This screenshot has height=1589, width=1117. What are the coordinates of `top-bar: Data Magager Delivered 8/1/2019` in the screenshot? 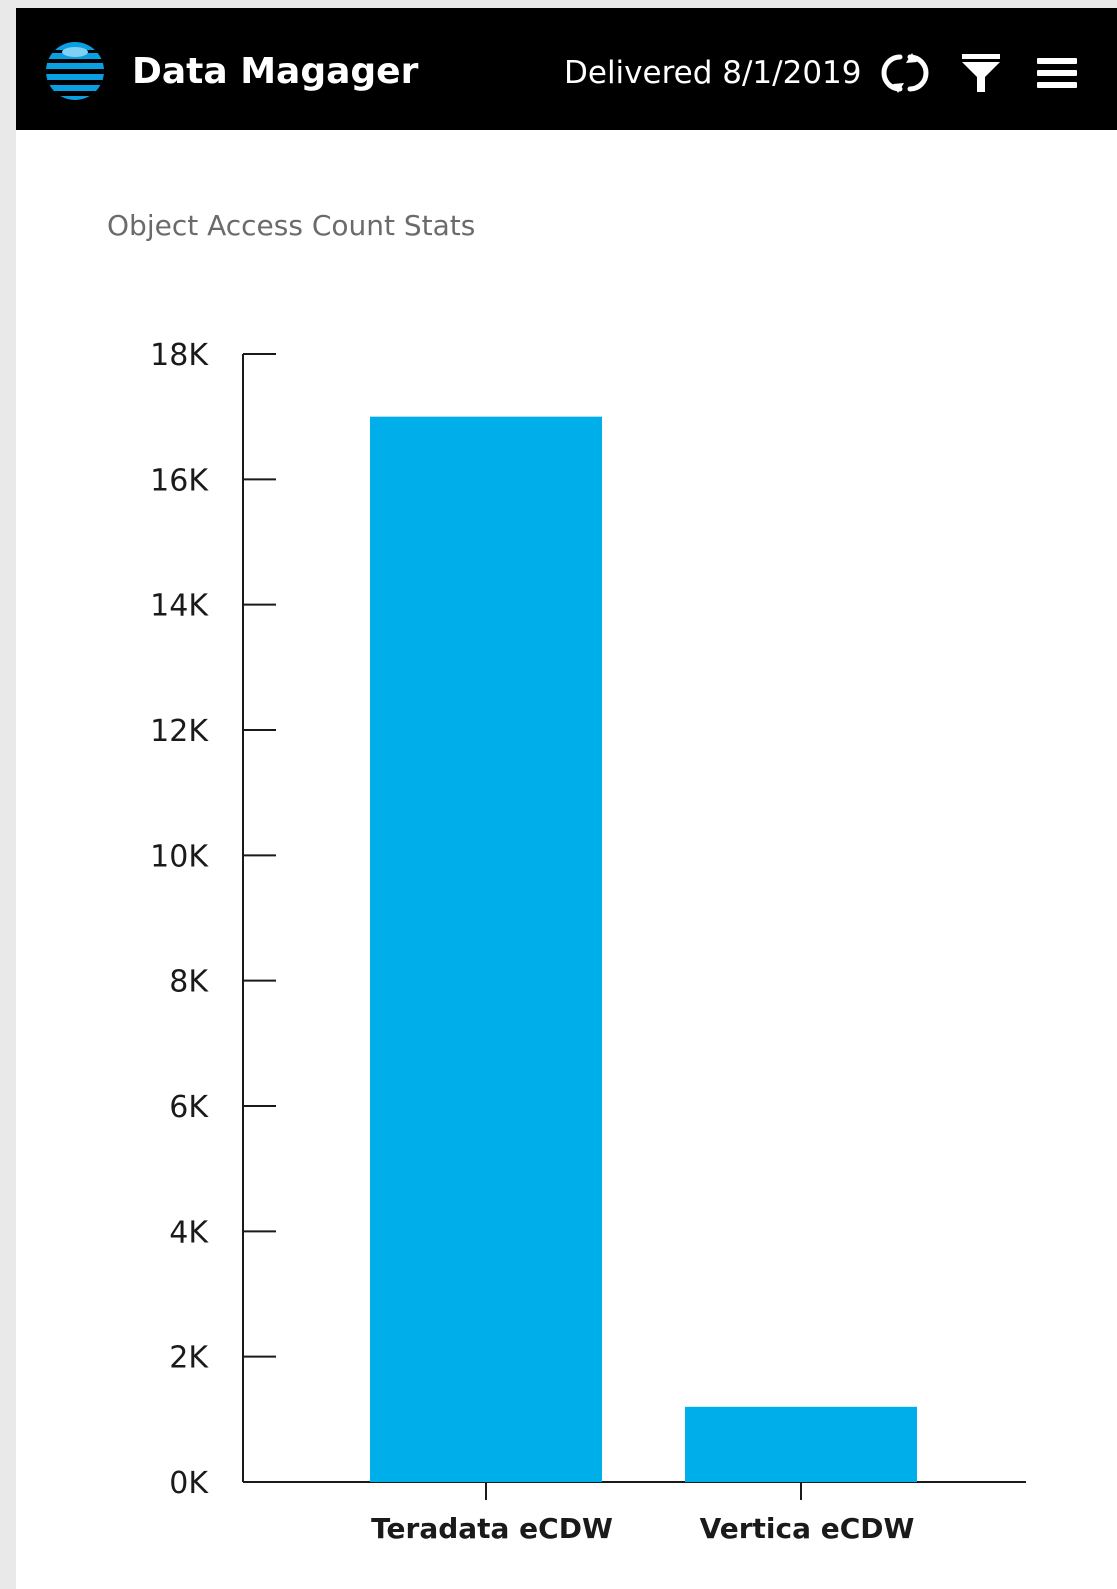 It's located at (566, 69).